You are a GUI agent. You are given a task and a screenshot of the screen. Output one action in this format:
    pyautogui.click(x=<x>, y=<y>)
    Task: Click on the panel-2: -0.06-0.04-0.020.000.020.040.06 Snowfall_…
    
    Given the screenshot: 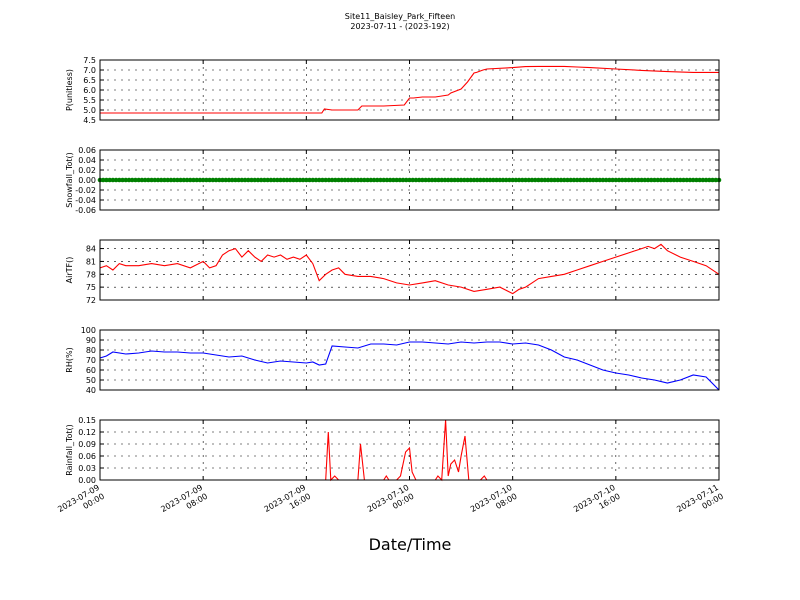 What is the action you would take?
    pyautogui.click(x=393, y=180)
    